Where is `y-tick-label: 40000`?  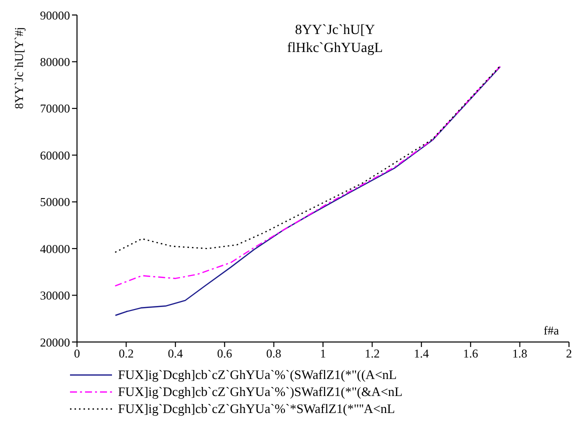
y-tick-label: 40000 is located at coordinates (55, 249).